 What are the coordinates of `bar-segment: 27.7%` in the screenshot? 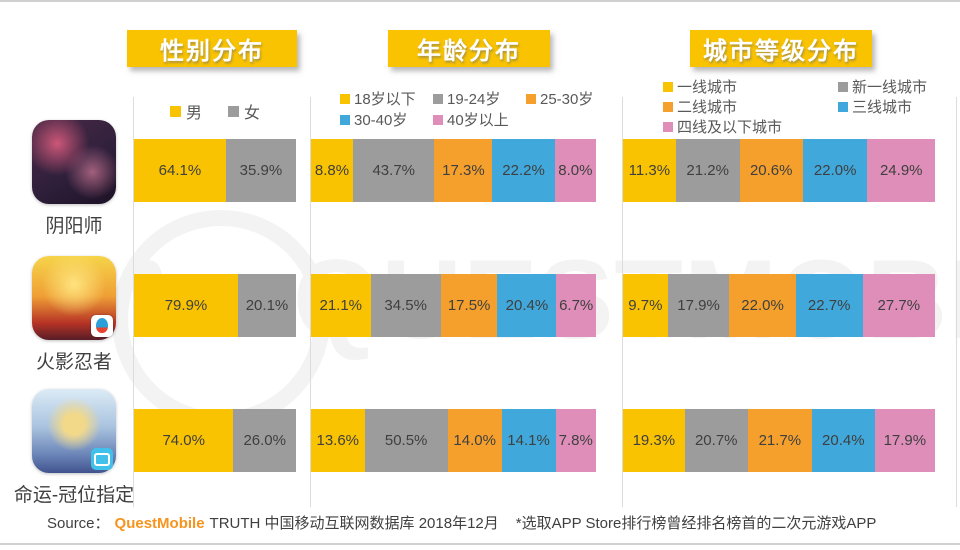 It's located at (898, 305).